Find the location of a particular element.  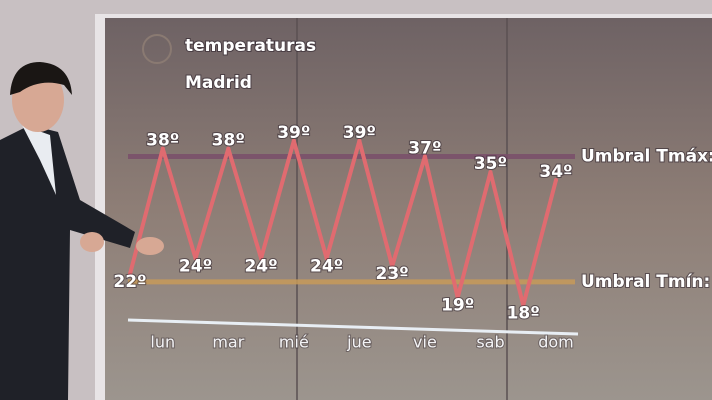

chart-subtitle: Madrid is located at coordinates (218, 83).